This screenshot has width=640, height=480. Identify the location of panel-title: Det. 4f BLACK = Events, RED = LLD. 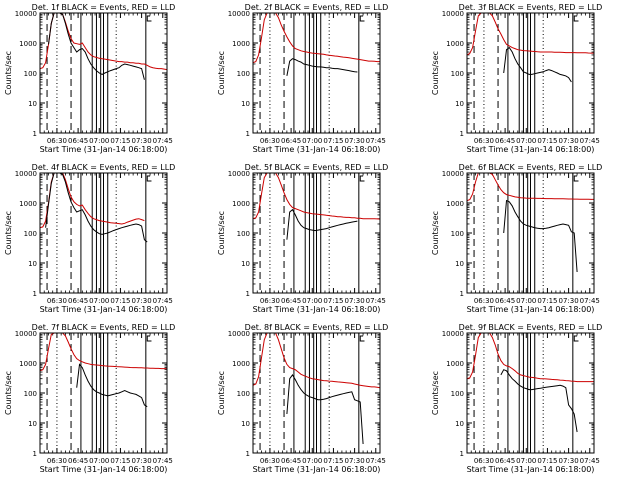
(104, 167).